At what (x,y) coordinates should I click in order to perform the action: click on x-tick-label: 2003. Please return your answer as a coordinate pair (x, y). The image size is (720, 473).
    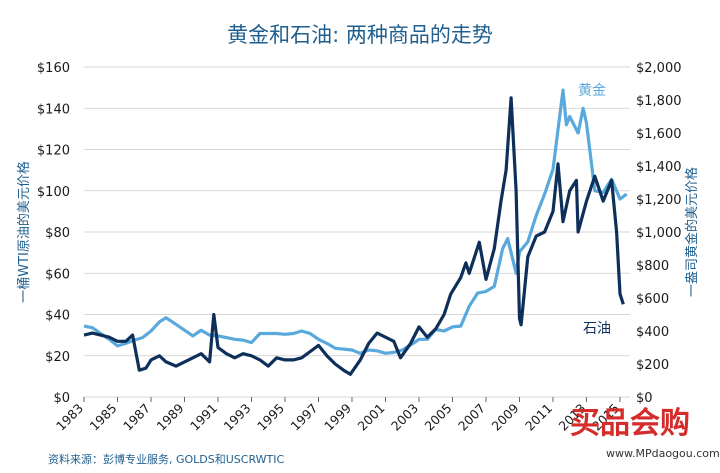
    Looking at the image, I should click on (404, 417).